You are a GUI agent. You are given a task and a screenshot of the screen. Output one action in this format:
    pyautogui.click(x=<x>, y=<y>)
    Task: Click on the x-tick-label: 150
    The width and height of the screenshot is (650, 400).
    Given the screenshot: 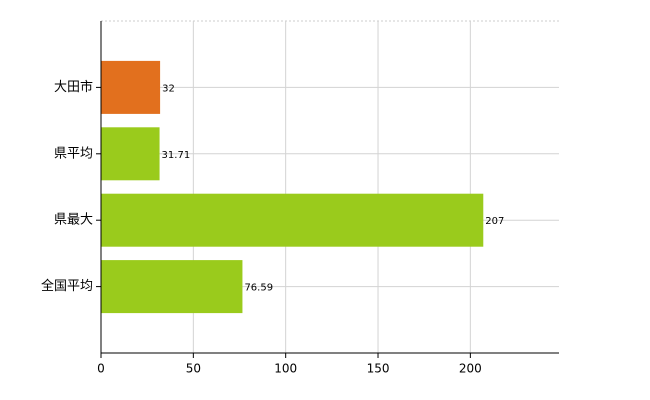 What is the action you would take?
    pyautogui.click(x=378, y=369)
    